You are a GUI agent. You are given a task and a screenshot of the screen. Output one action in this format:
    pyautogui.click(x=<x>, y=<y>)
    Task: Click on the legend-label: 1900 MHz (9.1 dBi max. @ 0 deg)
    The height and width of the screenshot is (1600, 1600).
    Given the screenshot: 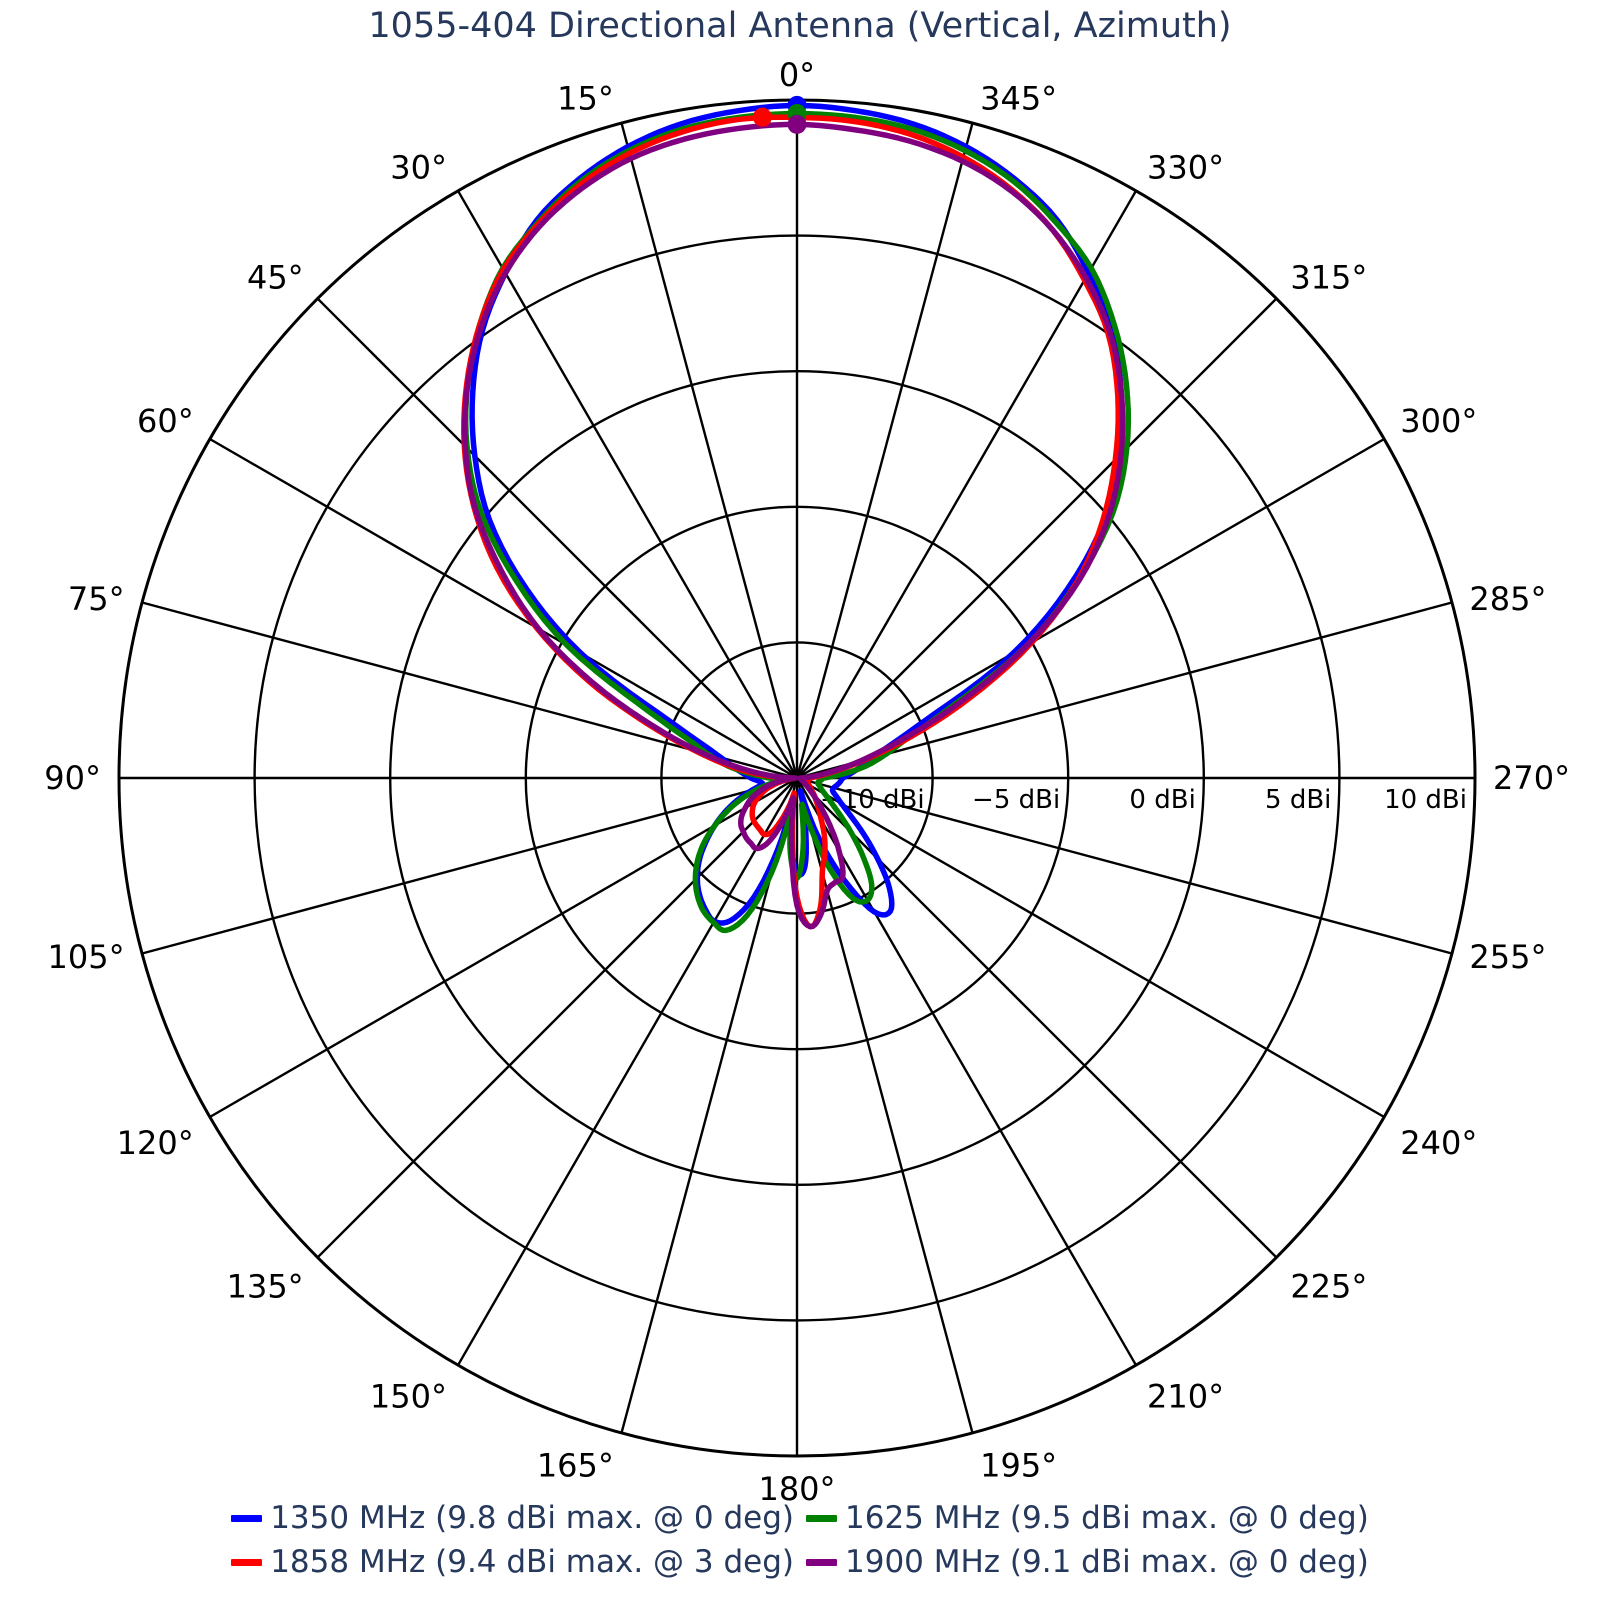 What is the action you would take?
    pyautogui.click(x=1107, y=1562)
    